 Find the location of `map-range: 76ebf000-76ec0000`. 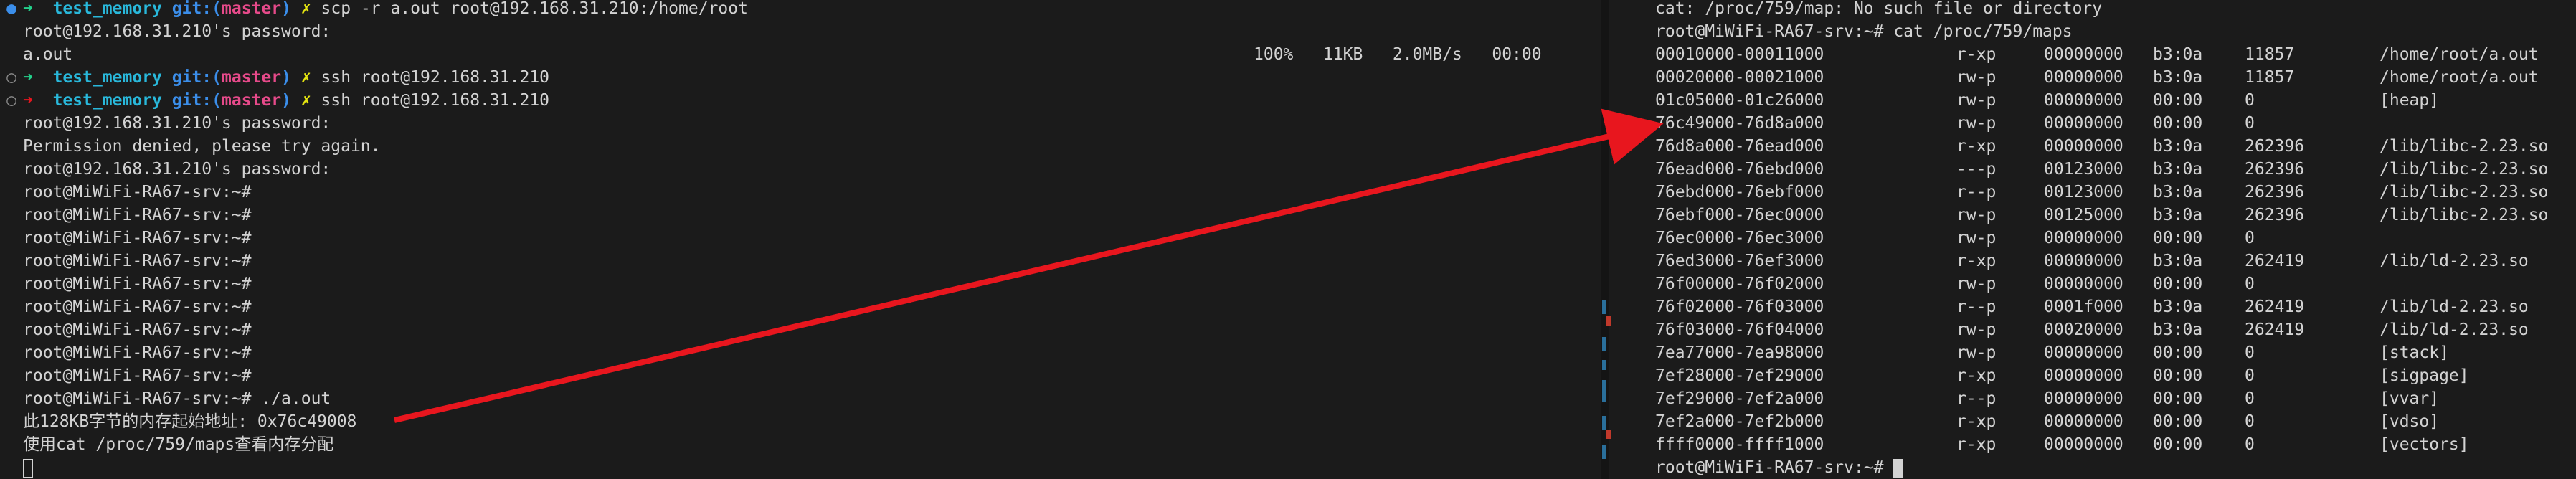

map-range: 76ebf000-76ec0000 is located at coordinates (1739, 215).